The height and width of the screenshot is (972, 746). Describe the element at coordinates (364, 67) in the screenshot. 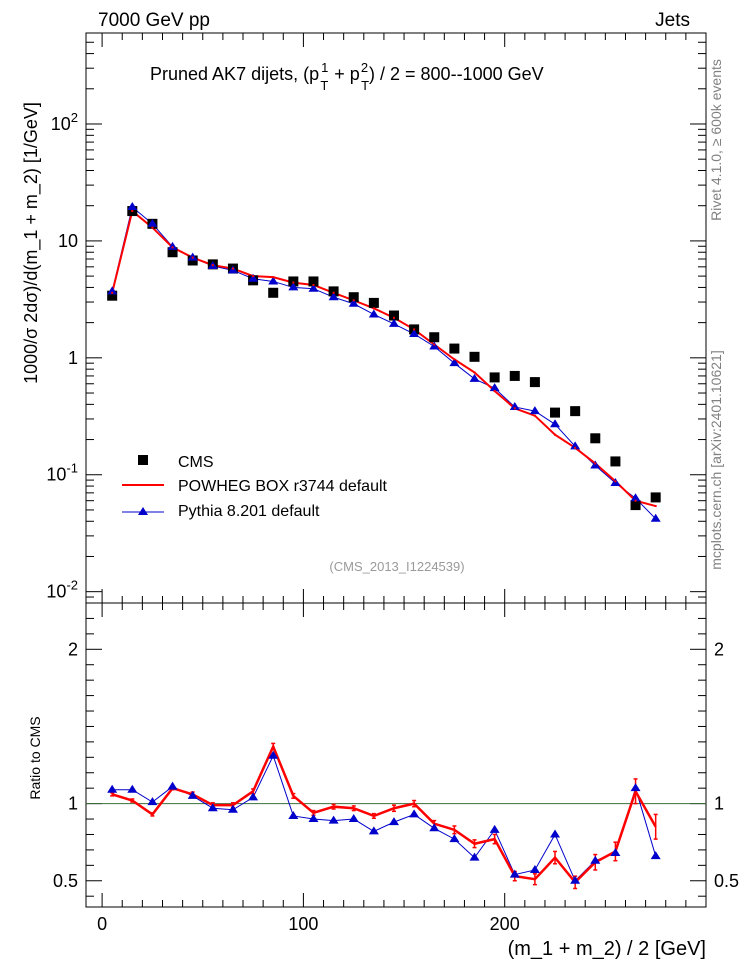

I see `title-sup2: 2` at that location.